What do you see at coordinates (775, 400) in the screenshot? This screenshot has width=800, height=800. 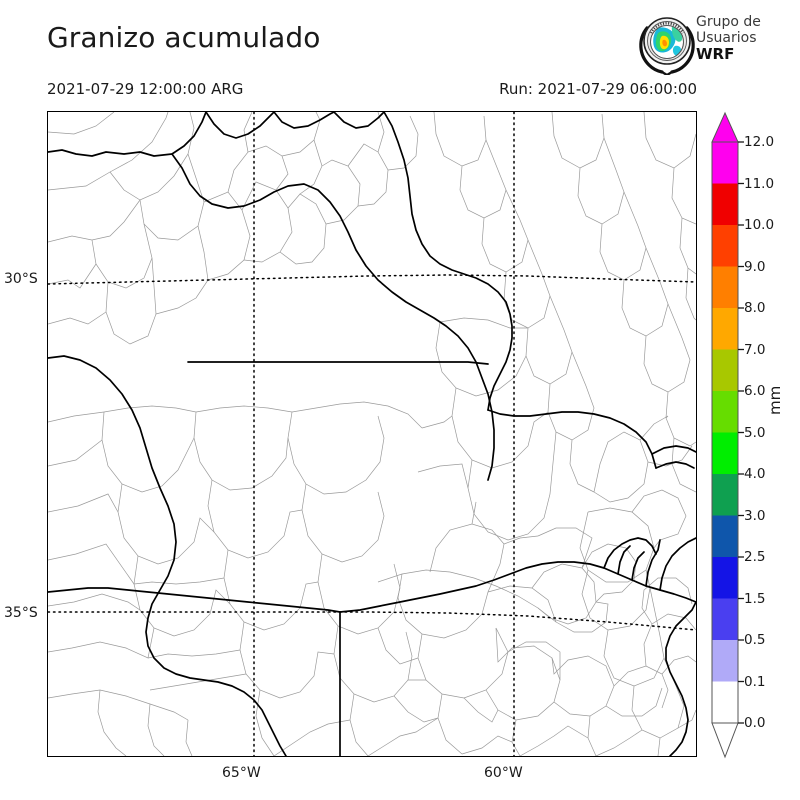 I see `colorbar-unit-label: mm` at bounding box center [775, 400].